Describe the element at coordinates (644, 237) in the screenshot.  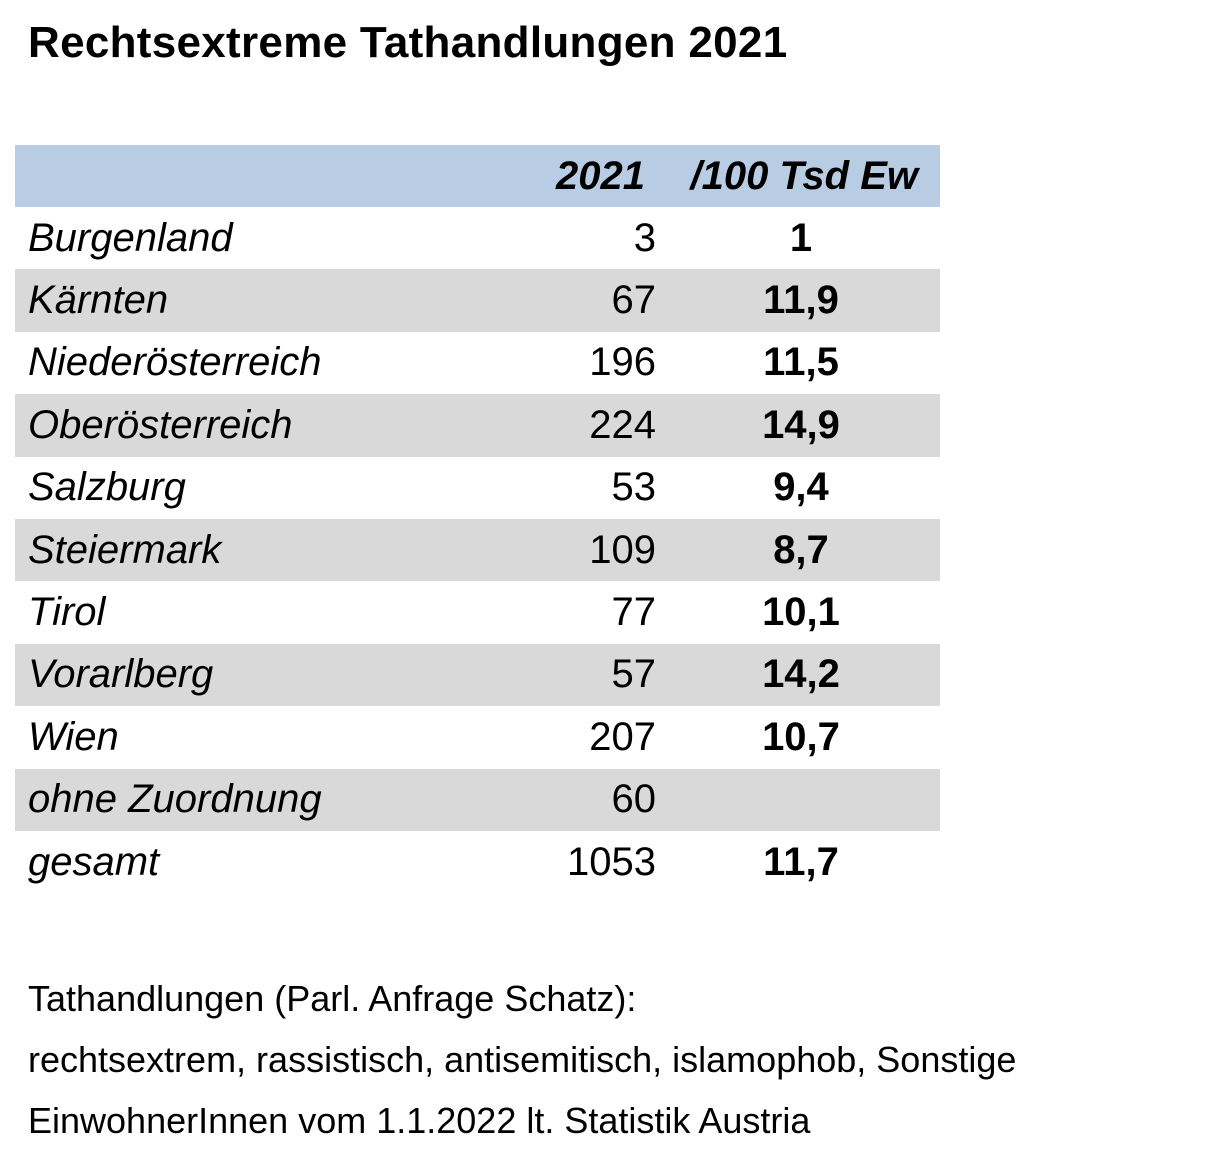
I see `row-count: 3` at that location.